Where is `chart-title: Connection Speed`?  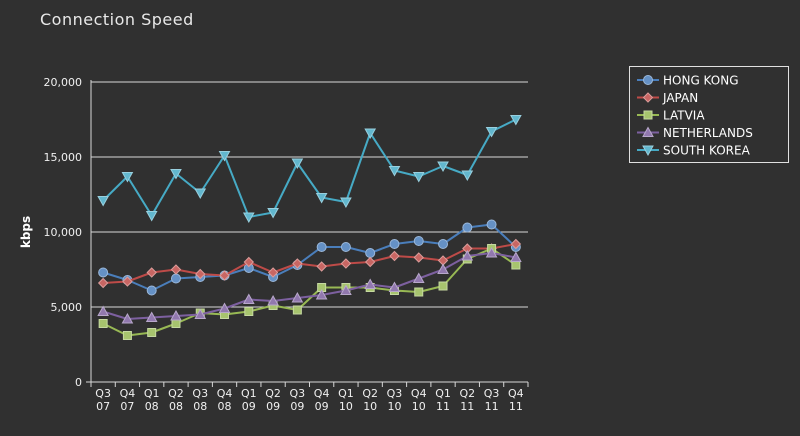 chart-title: Connection Speed is located at coordinates (117, 19).